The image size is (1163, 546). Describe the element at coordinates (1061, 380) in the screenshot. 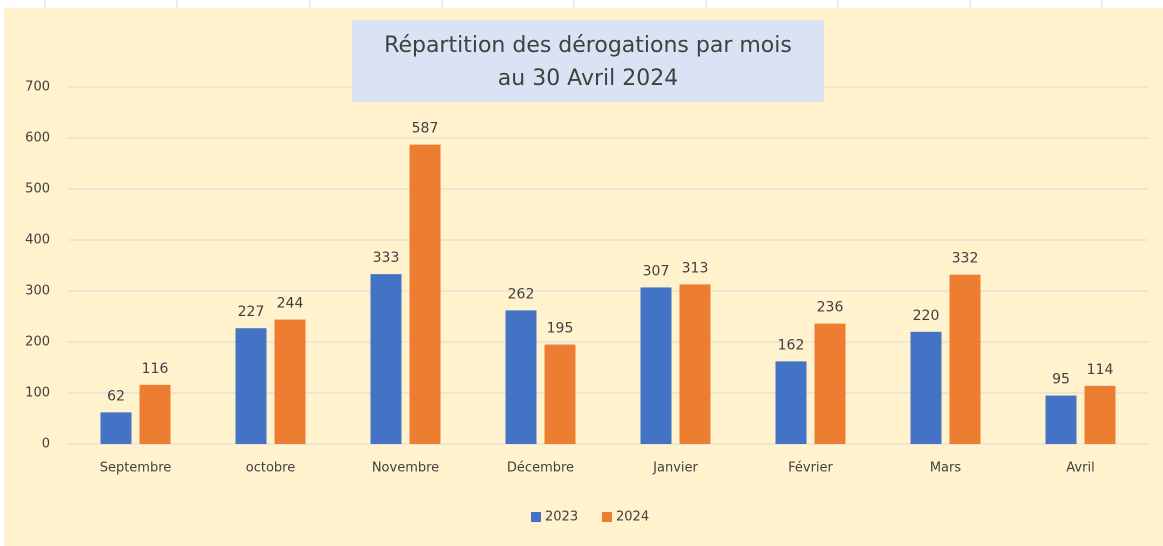

I see `data-label: 95` at that location.